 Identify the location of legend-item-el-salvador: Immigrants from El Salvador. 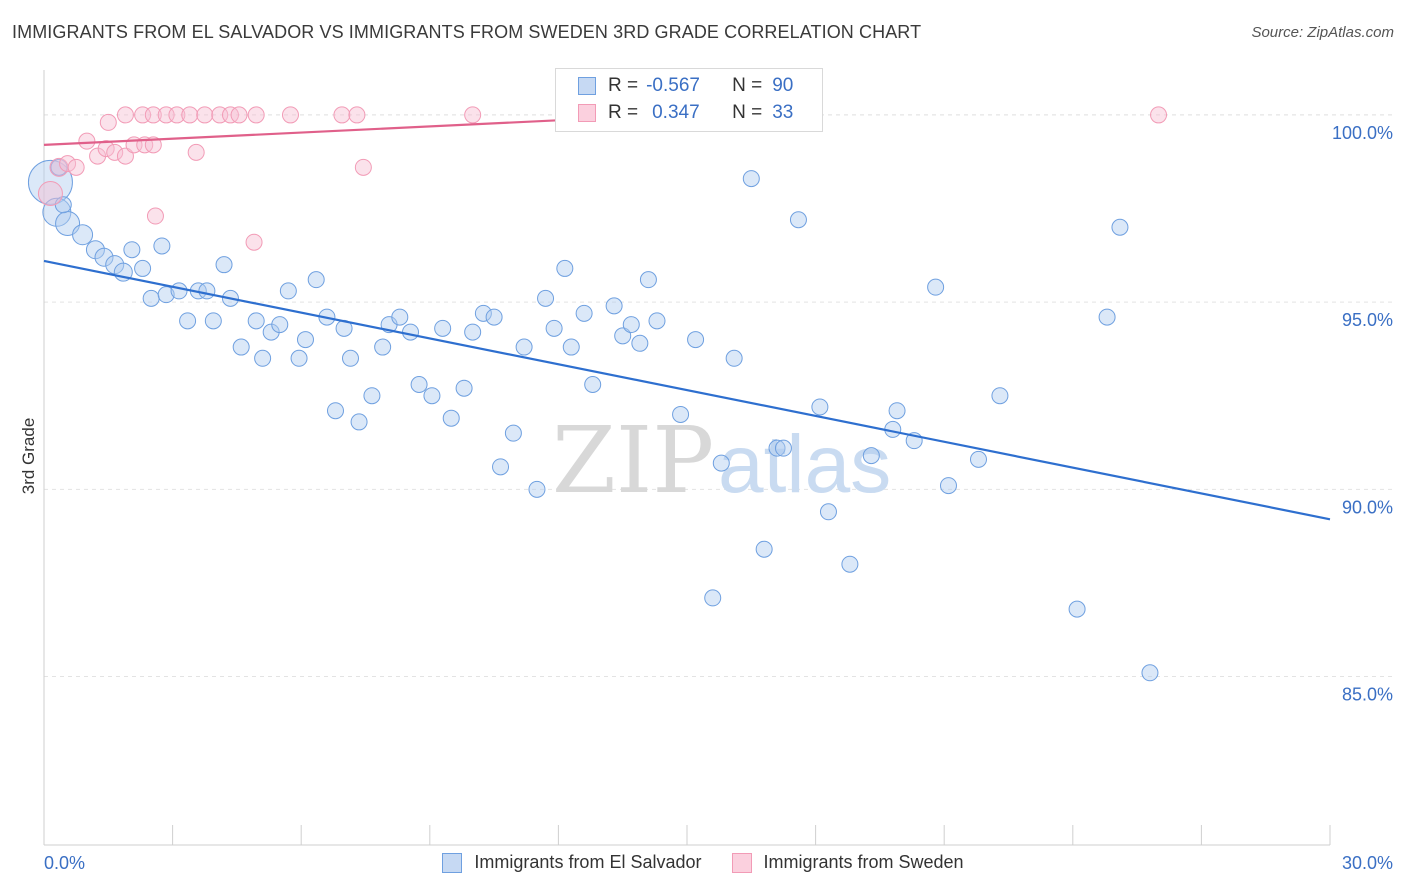
(572, 862).